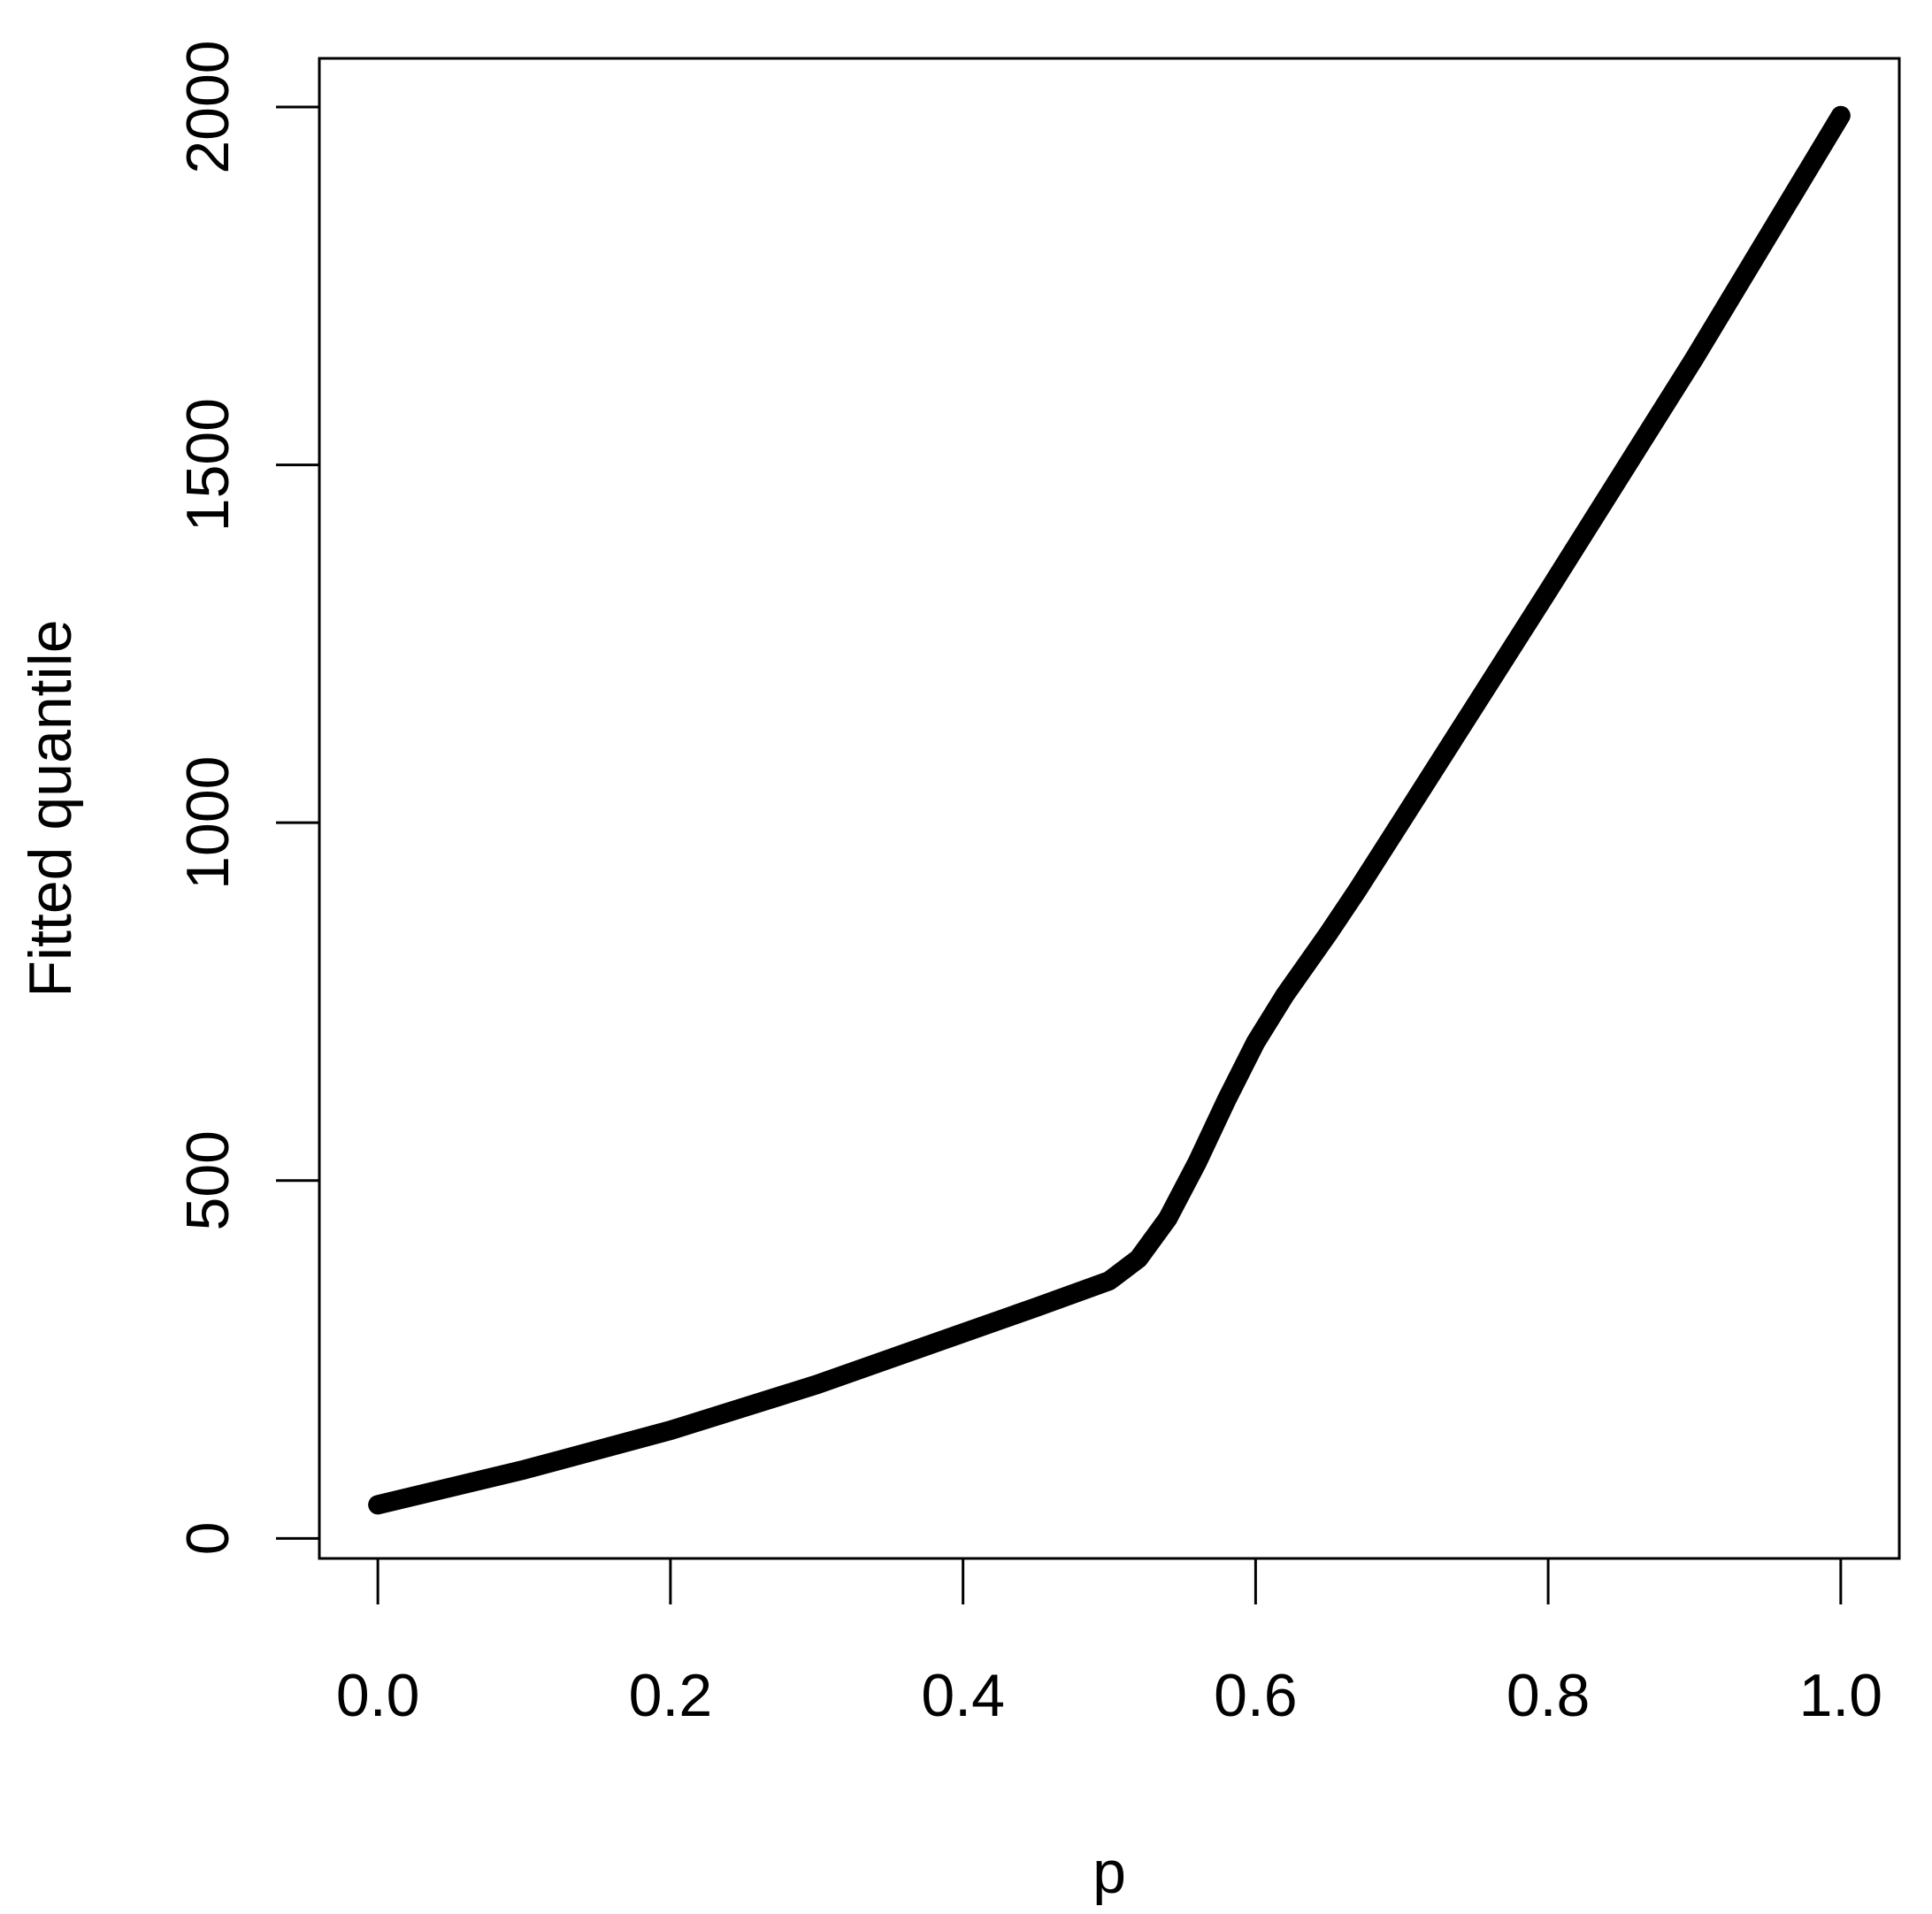 Image resolution: width=1932 pixels, height=1914 pixels. Describe the element at coordinates (671, 1695) in the screenshot. I see `x-tick-label: 0.2` at that location.